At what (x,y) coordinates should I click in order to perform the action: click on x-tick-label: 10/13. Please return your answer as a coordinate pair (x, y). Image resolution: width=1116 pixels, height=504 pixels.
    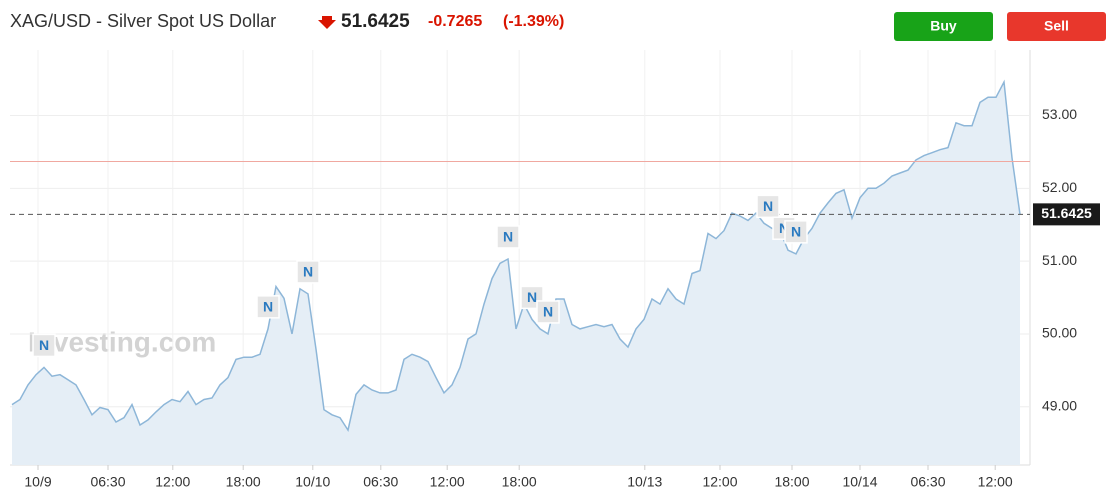
    Looking at the image, I should click on (644, 482).